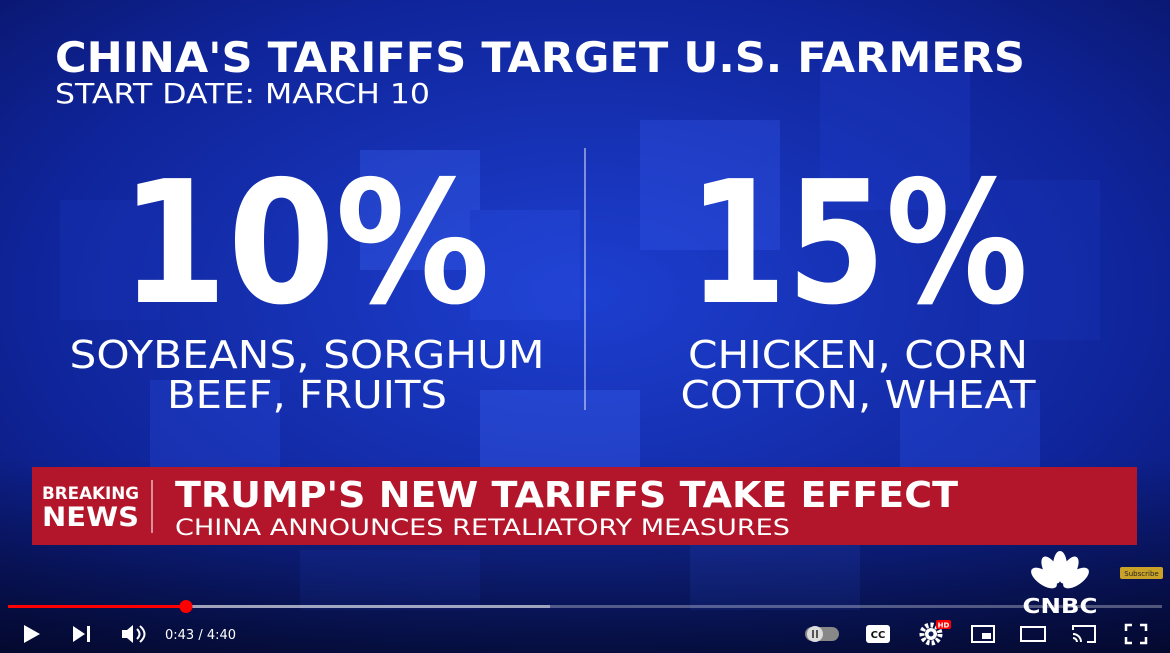  I want to click on captions-button: CC, so click(878, 634).